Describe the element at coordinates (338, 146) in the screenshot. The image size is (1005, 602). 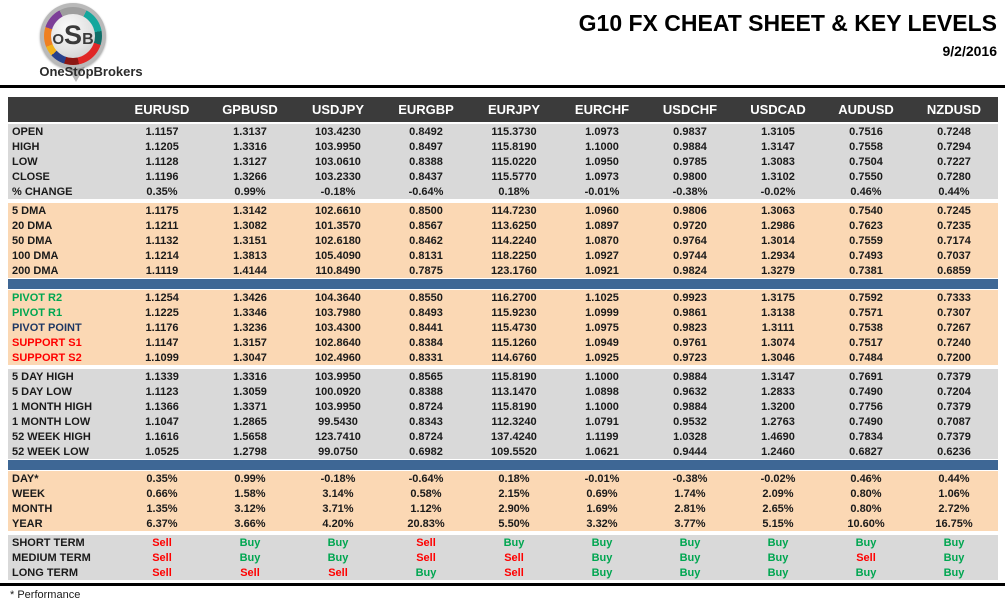
I see `table-cell: 103.9950` at that location.